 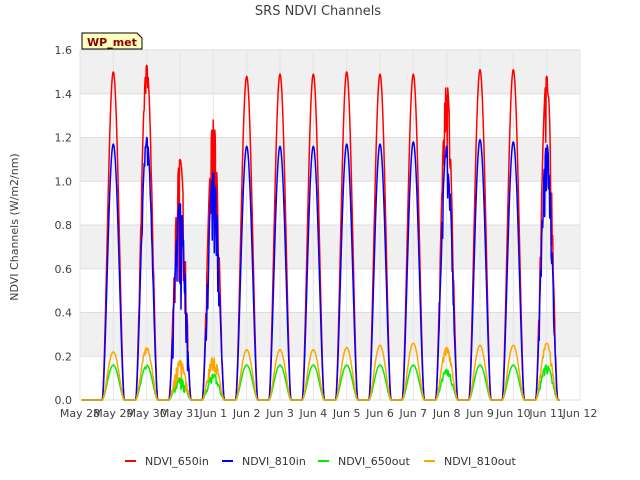 What do you see at coordinates (580, 413) in the screenshot?
I see `x-tick-label: Jun 12` at bounding box center [580, 413].